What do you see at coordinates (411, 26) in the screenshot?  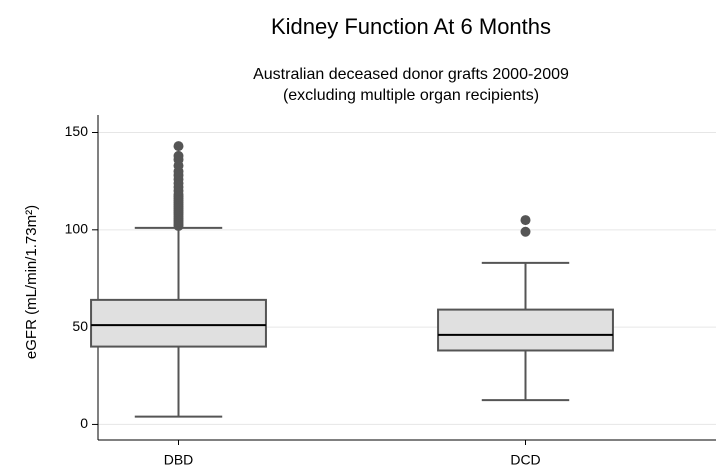 I see `chart-title: Kidney Function At 6 Months` at bounding box center [411, 26].